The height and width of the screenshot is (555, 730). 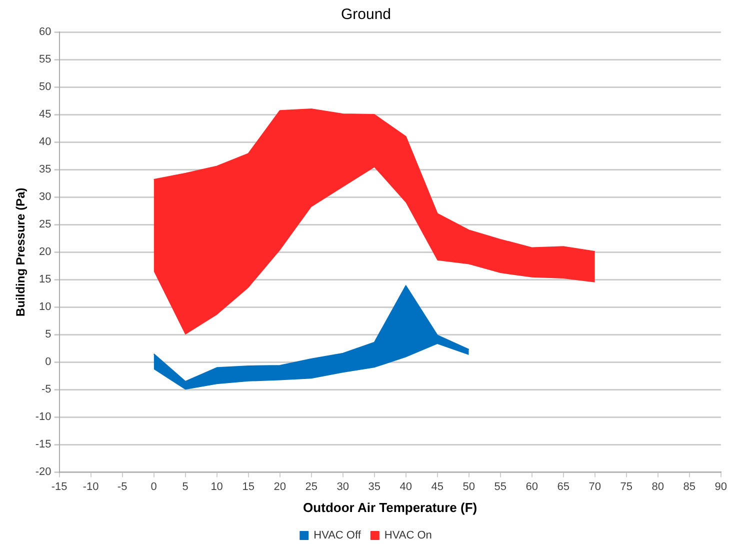 I want to click on y-tick-label: -10, so click(x=43, y=417).